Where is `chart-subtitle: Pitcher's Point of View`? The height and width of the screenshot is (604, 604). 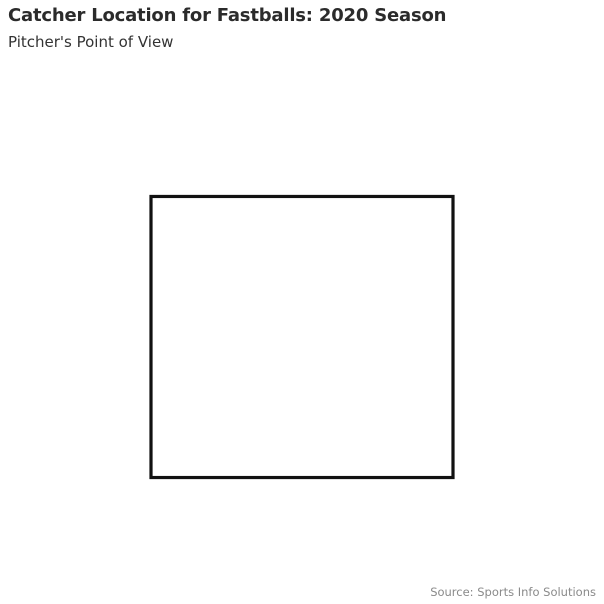
chart-subtitle: Pitcher's Point of View is located at coordinates (91, 42).